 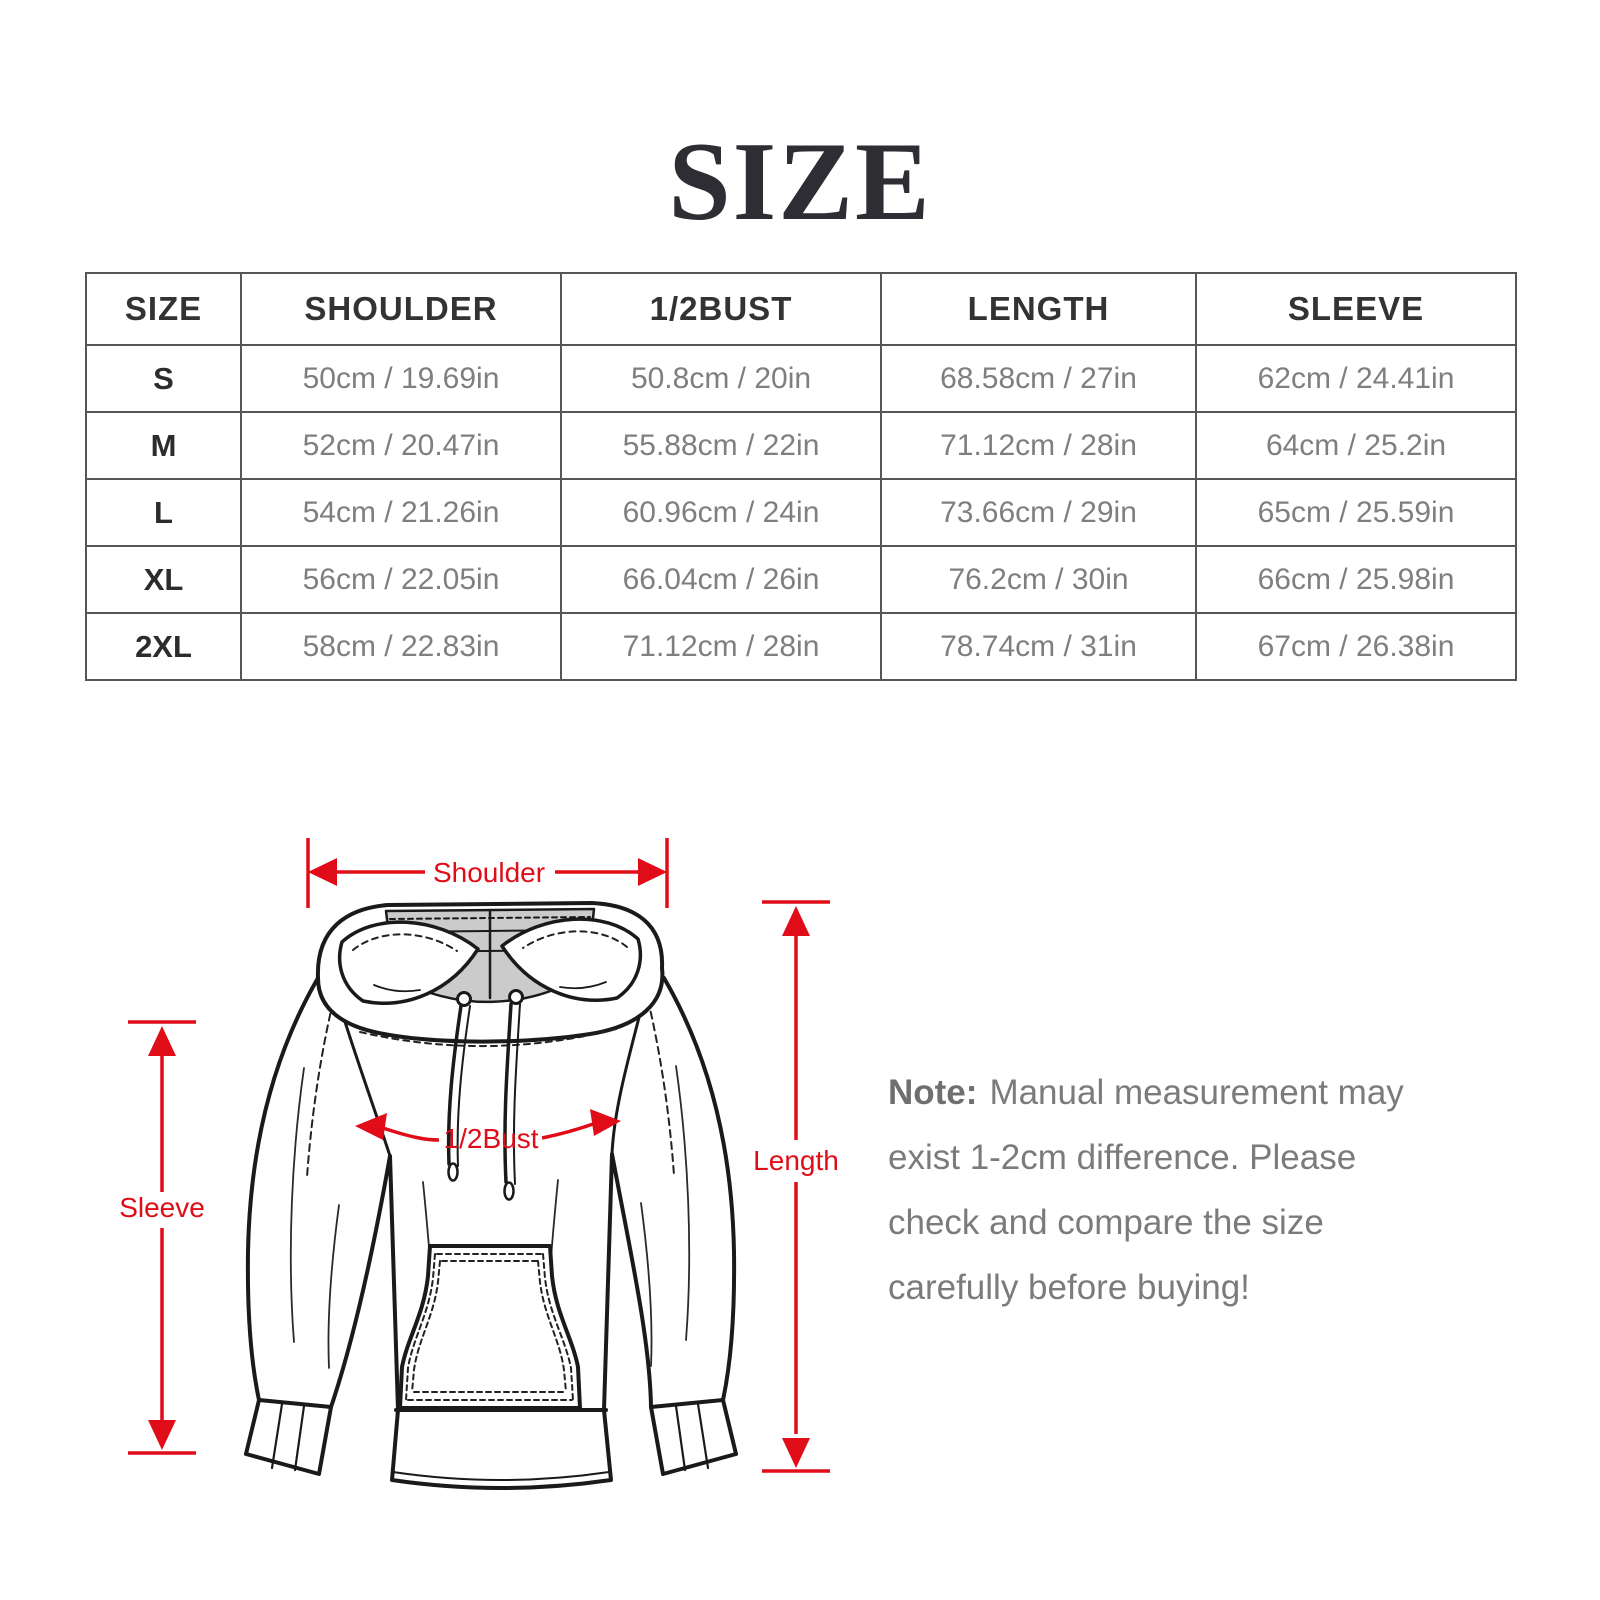 What do you see at coordinates (1038, 309) in the screenshot?
I see `col-header-length: LENGTH` at bounding box center [1038, 309].